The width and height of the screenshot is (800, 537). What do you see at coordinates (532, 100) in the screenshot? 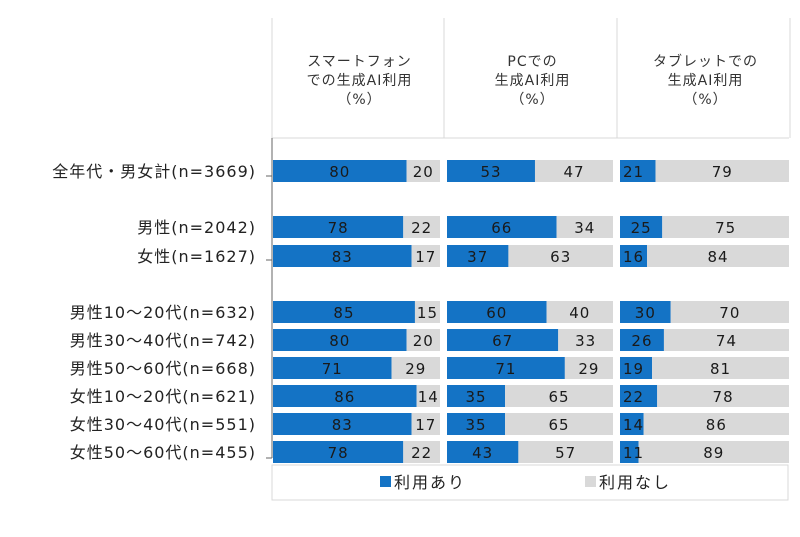
I see `panel-title-line: （%）` at bounding box center [532, 100].